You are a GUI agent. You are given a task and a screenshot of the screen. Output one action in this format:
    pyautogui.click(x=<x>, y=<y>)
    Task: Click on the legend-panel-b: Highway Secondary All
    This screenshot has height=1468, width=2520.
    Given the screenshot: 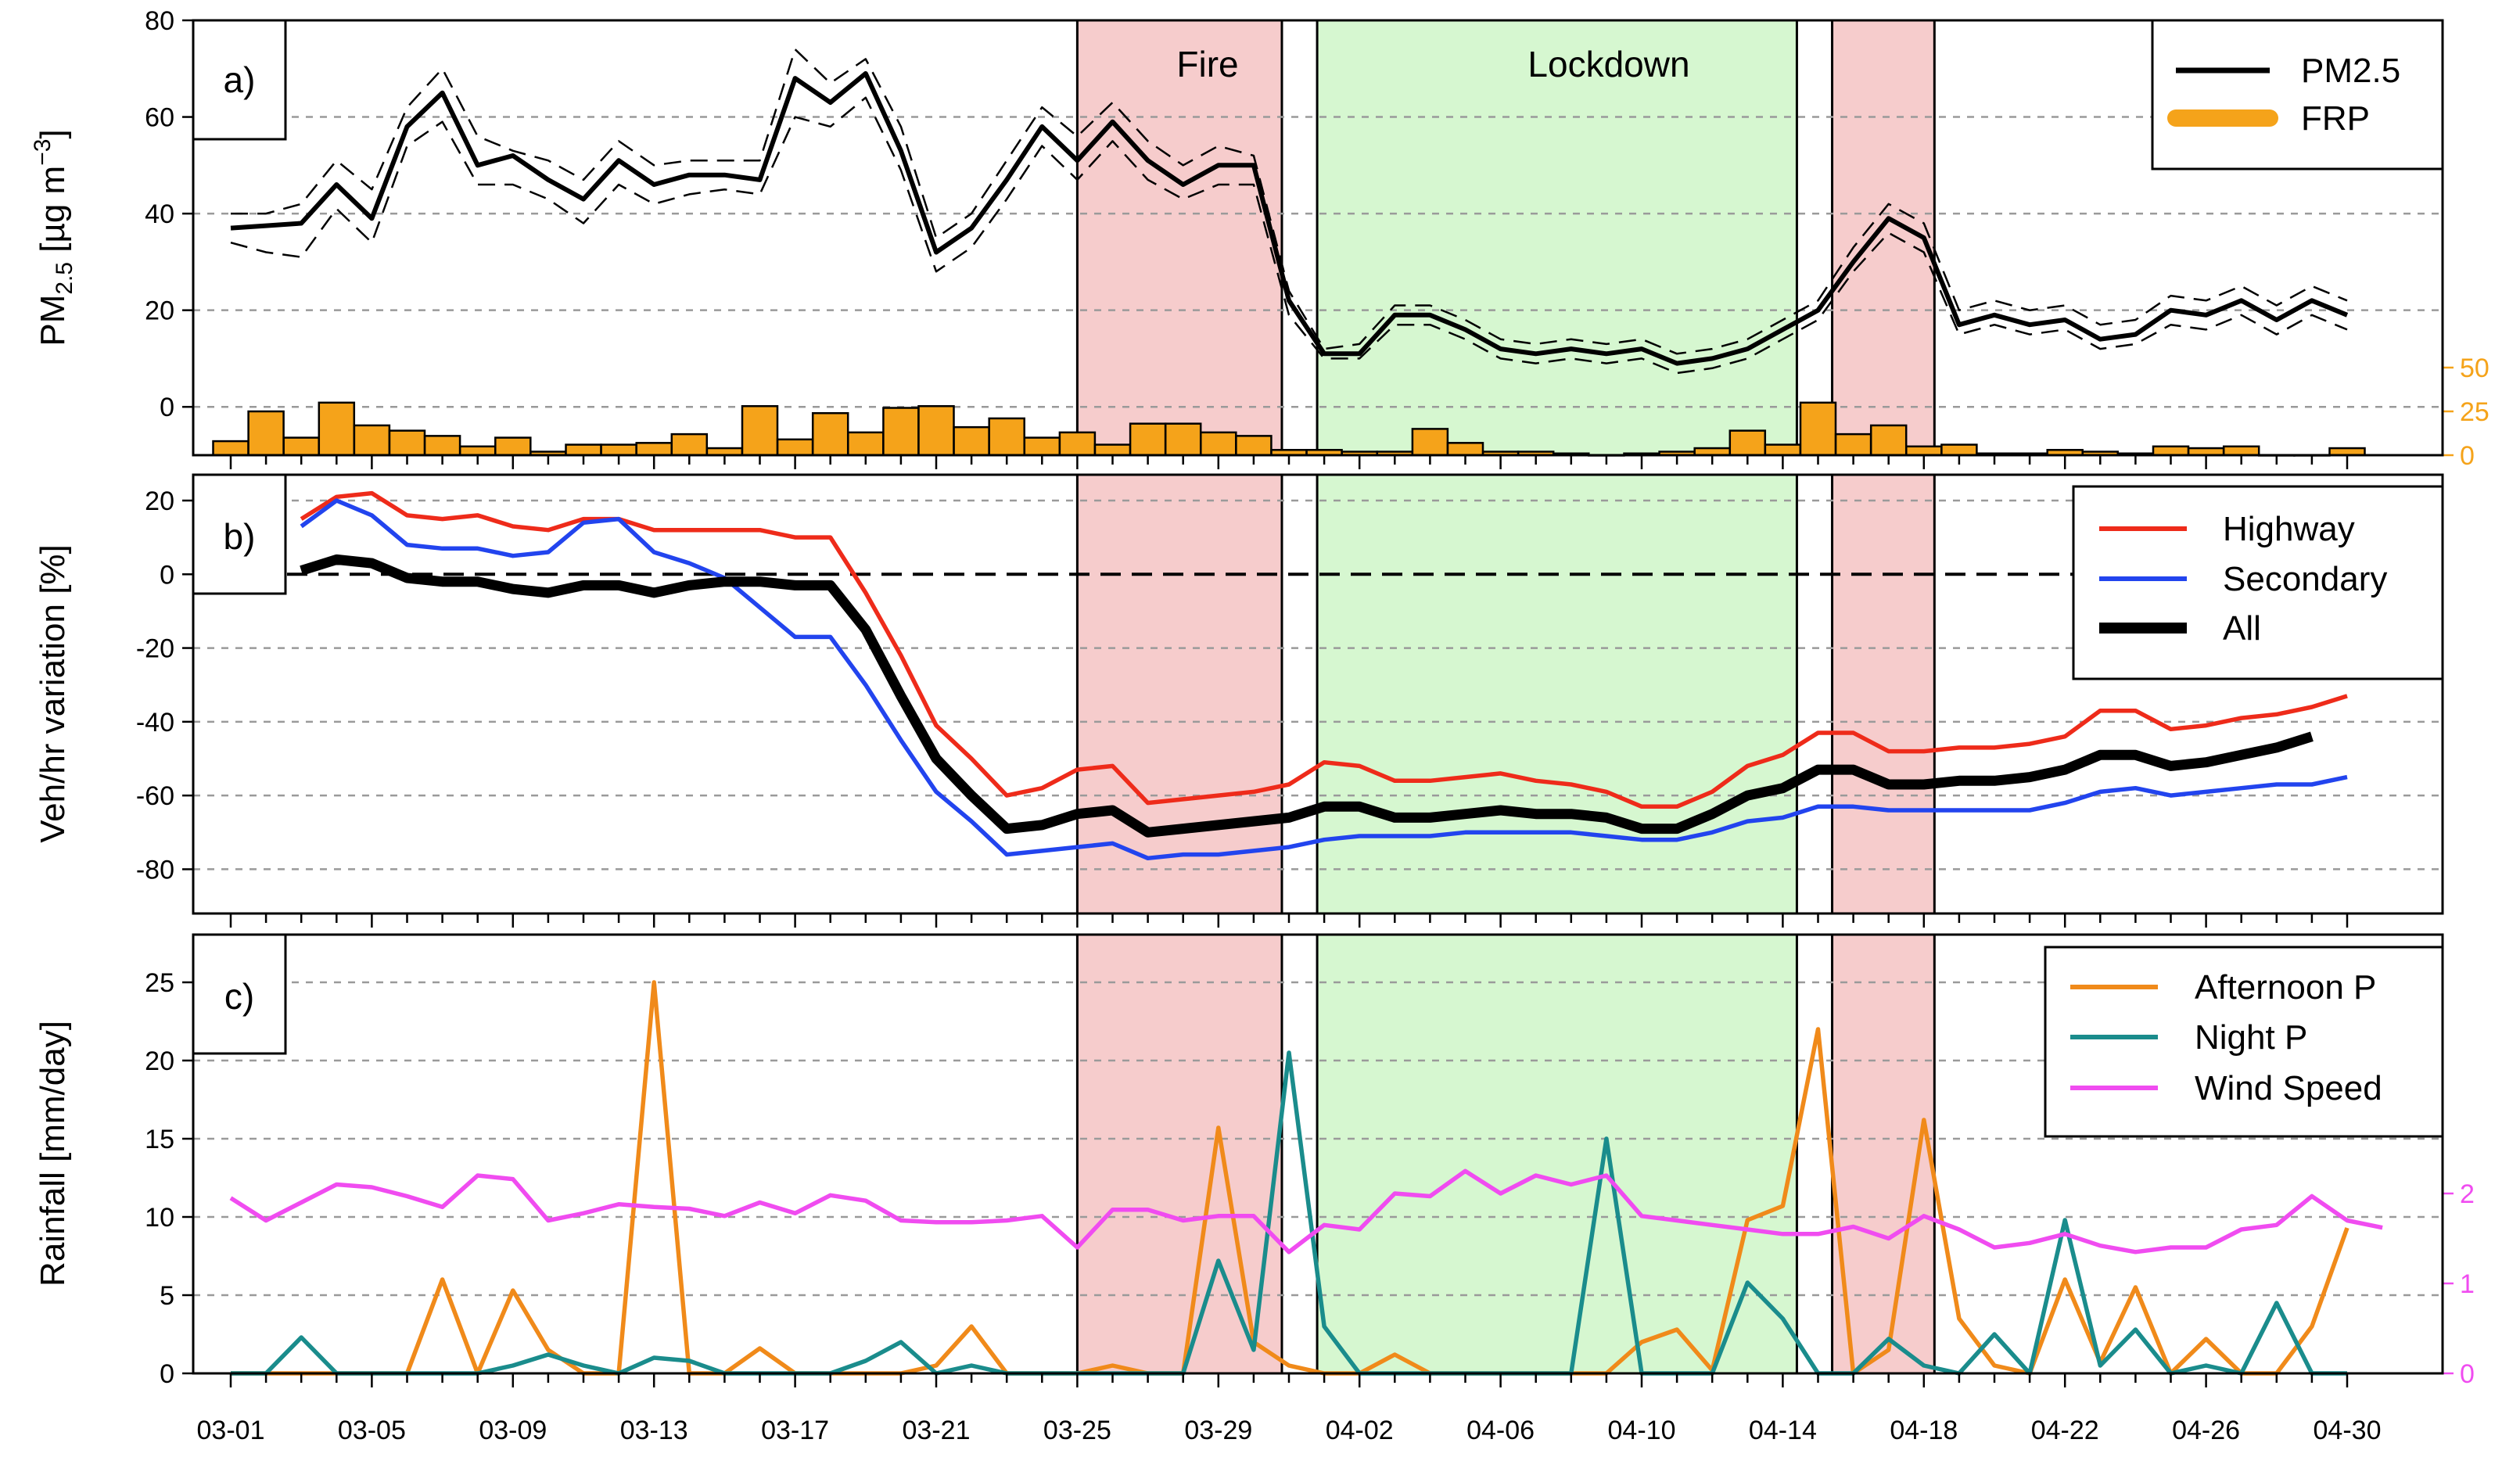 What is the action you would take?
    pyautogui.click(x=2258, y=582)
    